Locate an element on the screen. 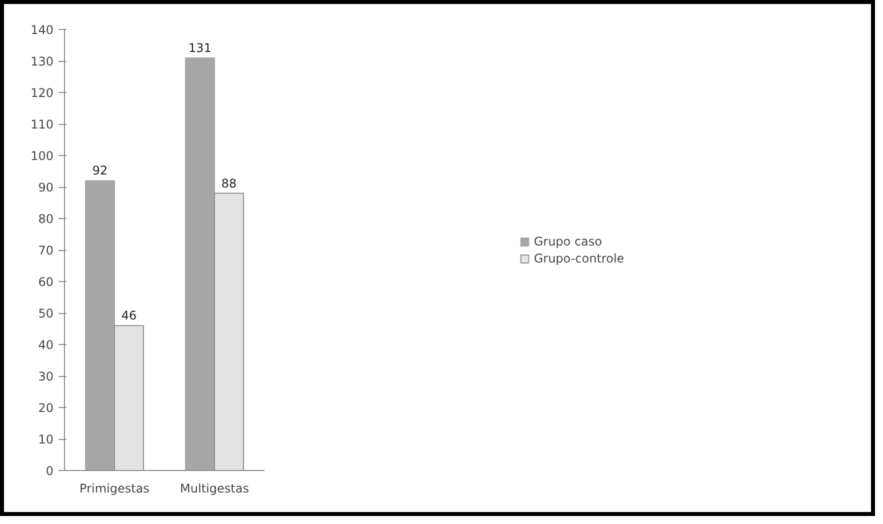 This screenshot has height=524, width=883. y-tick-label: 80 is located at coordinates (46, 219).